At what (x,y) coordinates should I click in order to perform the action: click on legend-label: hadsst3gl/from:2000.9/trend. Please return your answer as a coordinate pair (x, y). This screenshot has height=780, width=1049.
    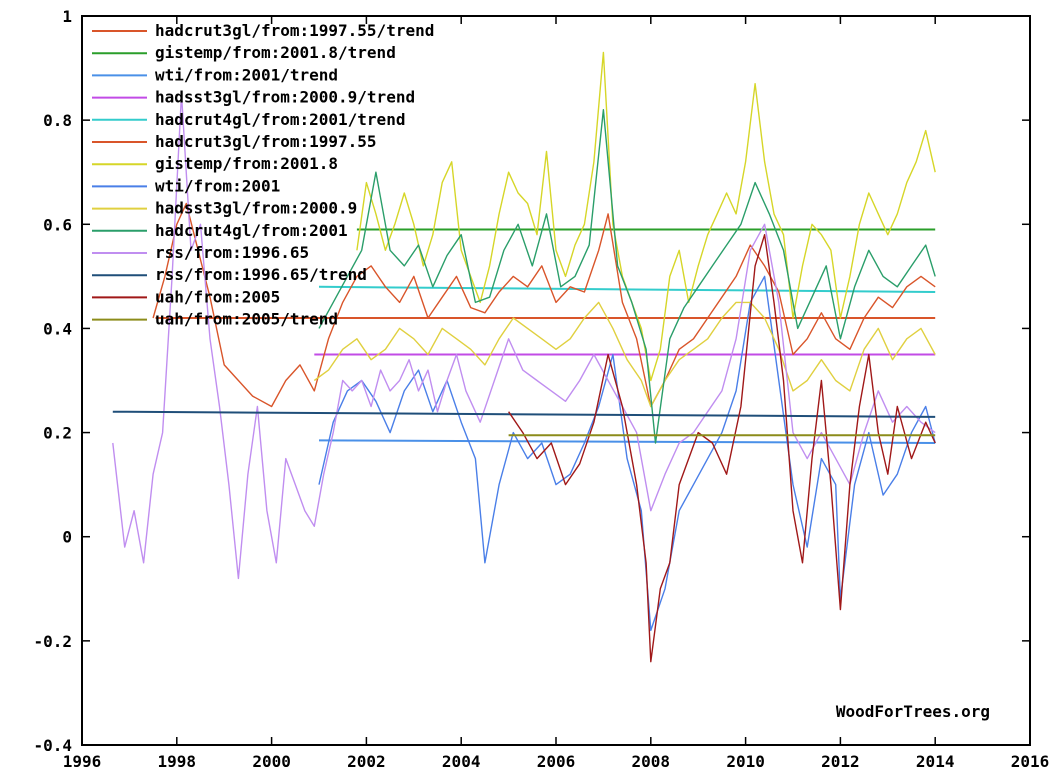
    Looking at the image, I should click on (285, 97).